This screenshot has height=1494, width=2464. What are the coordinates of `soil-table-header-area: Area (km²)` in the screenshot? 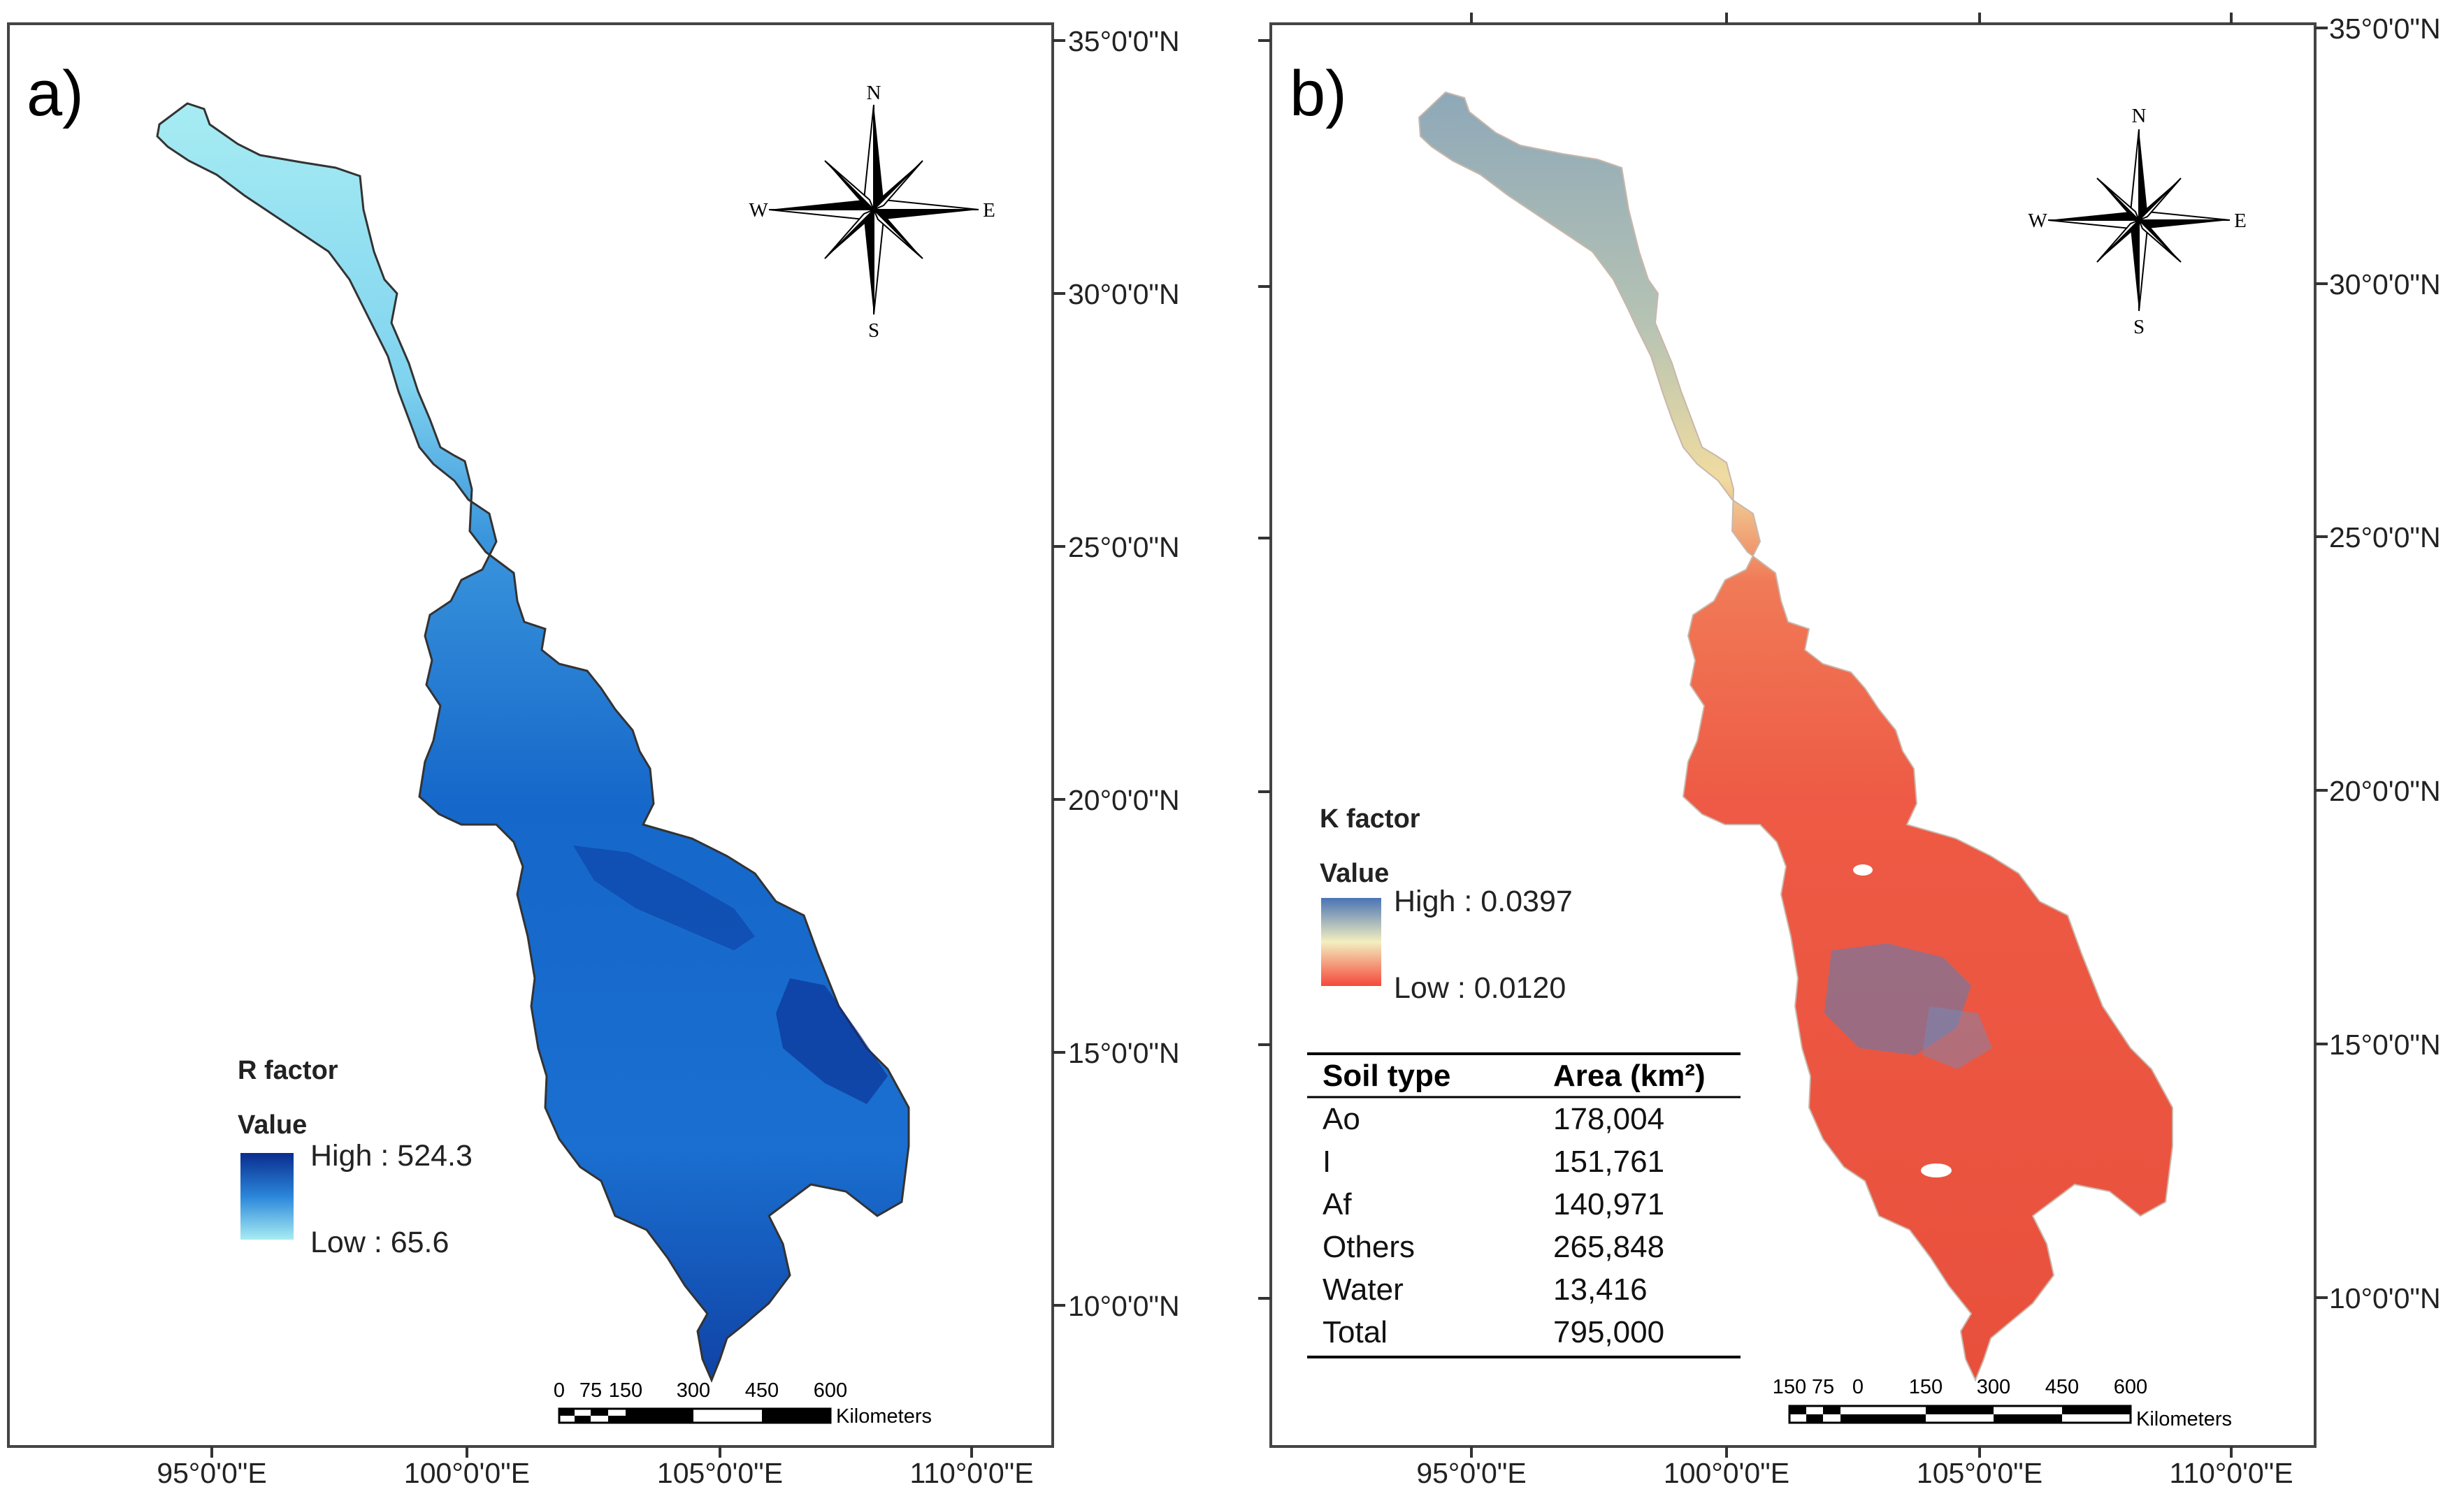 It's located at (1629, 1076).